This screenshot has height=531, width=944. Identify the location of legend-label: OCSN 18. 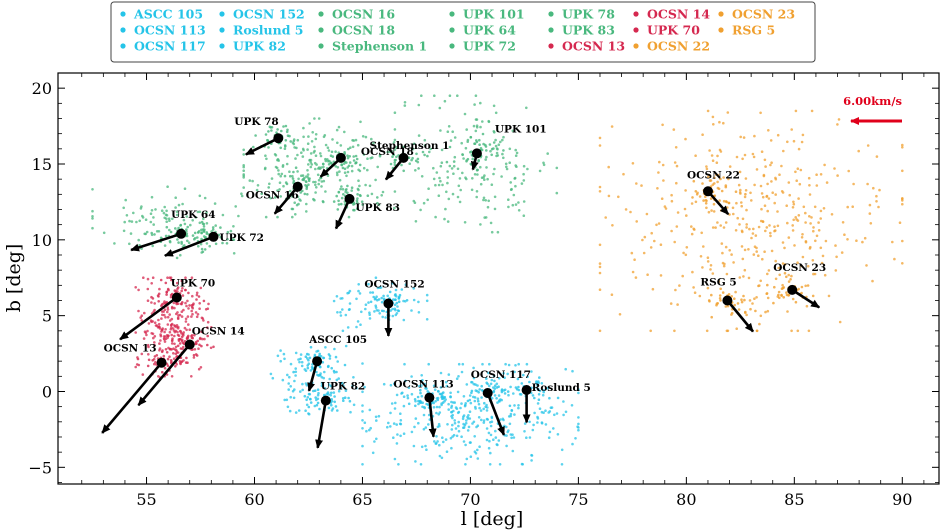
(363, 30).